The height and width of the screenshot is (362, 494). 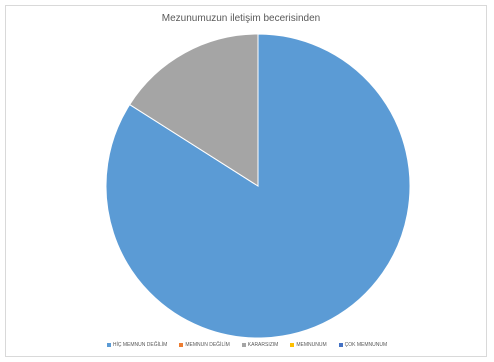 I want to click on chart-title: Mezunumuzun iletişim becerisinden, so click(x=241, y=18).